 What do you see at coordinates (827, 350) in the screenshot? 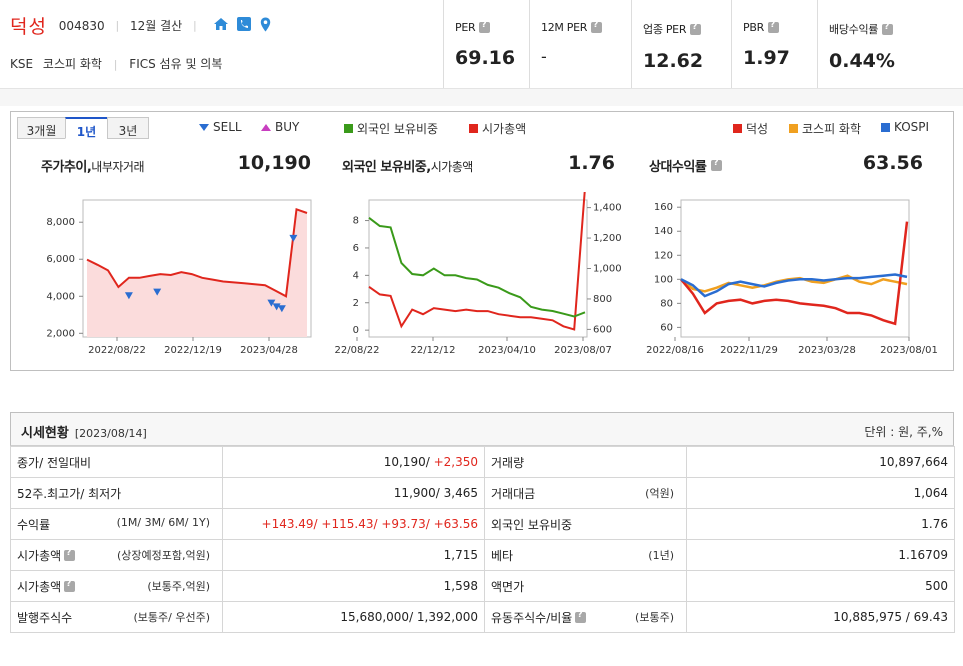
I see `x-tick-label: 2023/03/28` at bounding box center [827, 350].